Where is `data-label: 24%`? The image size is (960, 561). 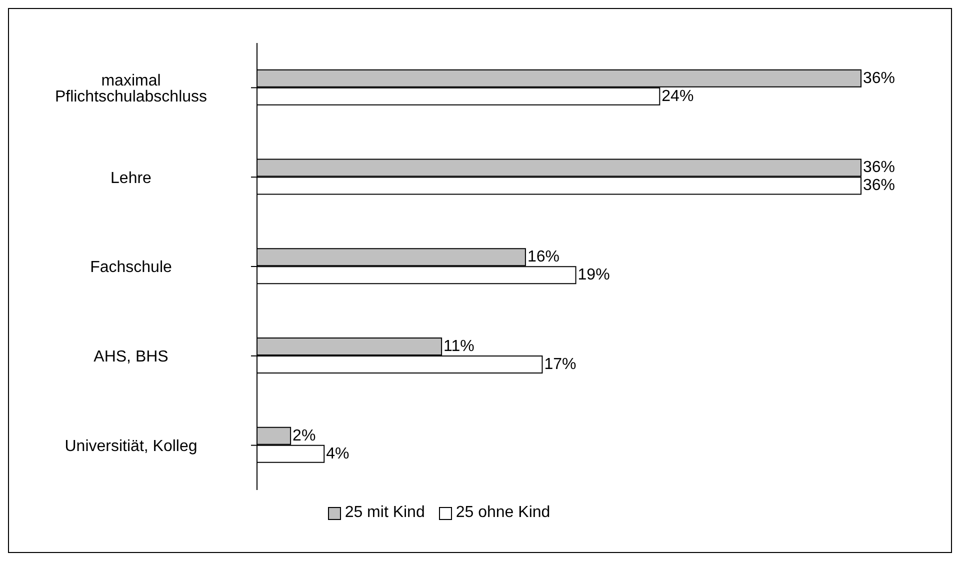 data-label: 24% is located at coordinates (678, 96).